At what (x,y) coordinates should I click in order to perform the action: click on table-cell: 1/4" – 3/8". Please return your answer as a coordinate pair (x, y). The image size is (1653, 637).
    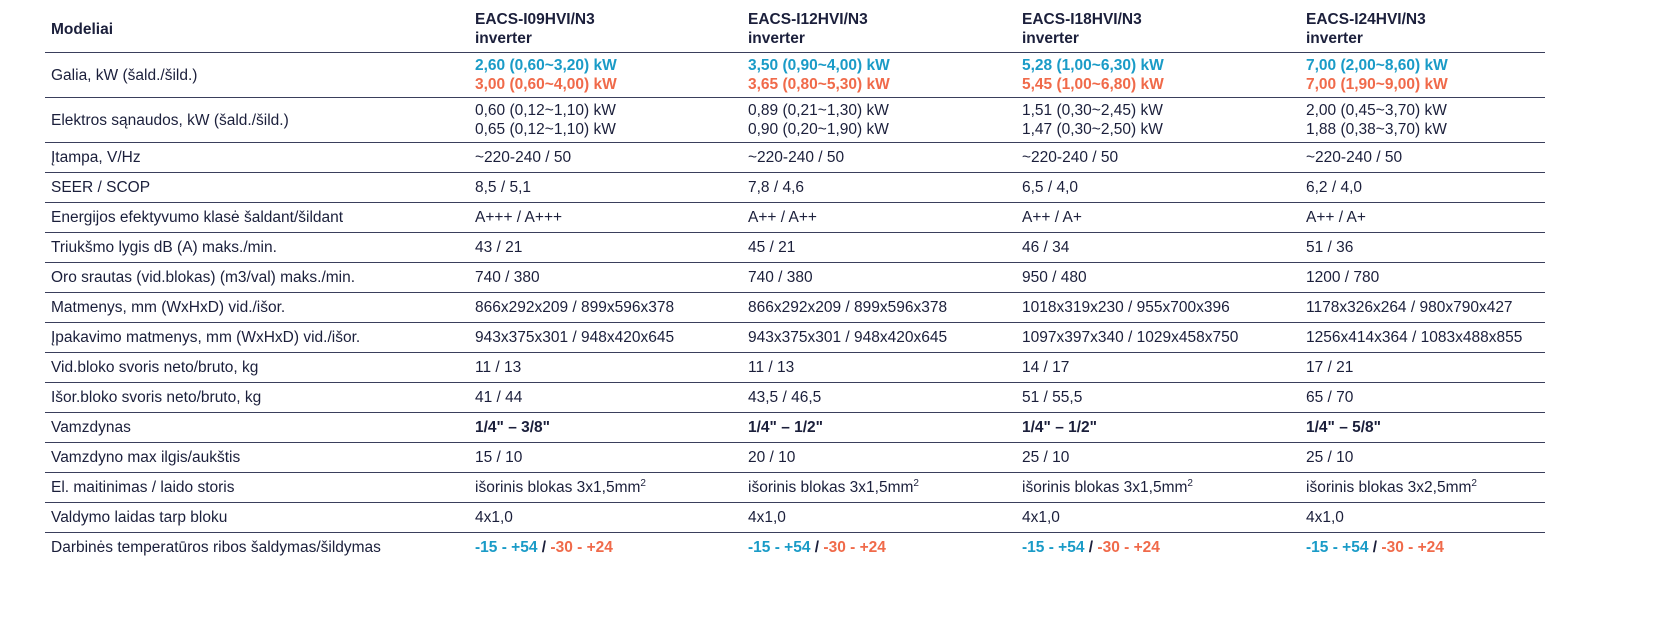
    Looking at the image, I should click on (513, 427).